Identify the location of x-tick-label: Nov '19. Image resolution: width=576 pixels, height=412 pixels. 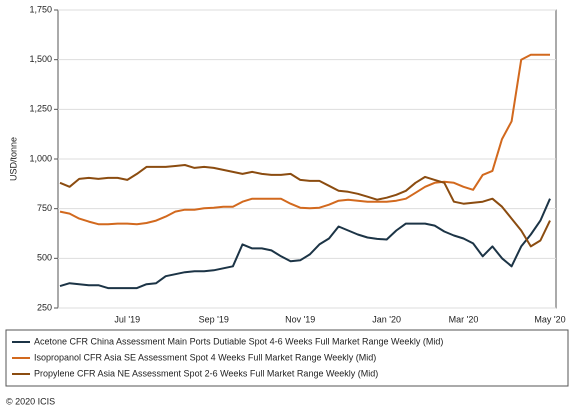
(300, 319).